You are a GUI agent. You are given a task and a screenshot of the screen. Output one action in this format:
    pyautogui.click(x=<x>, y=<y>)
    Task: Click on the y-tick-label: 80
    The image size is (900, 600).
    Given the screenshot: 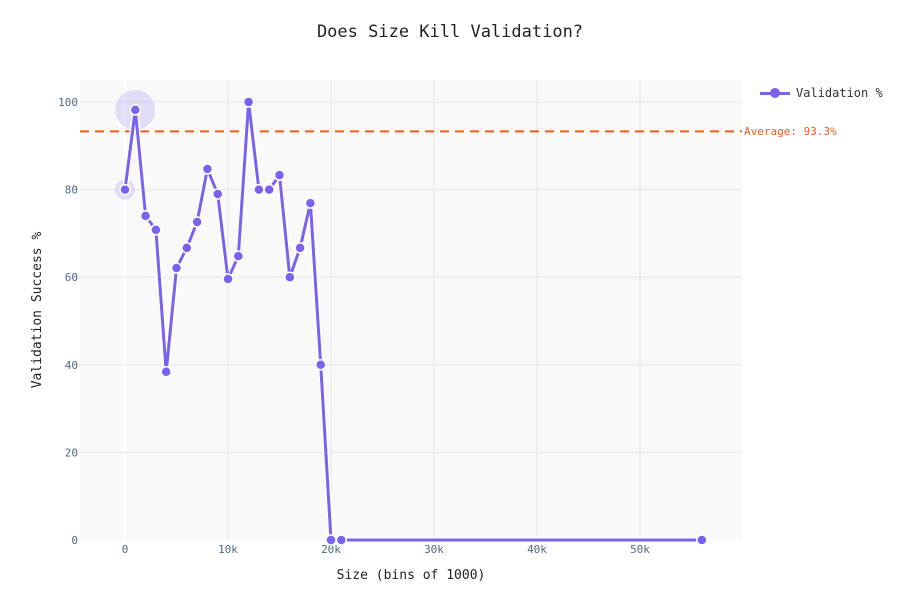 What is the action you would take?
    pyautogui.click(x=71, y=190)
    